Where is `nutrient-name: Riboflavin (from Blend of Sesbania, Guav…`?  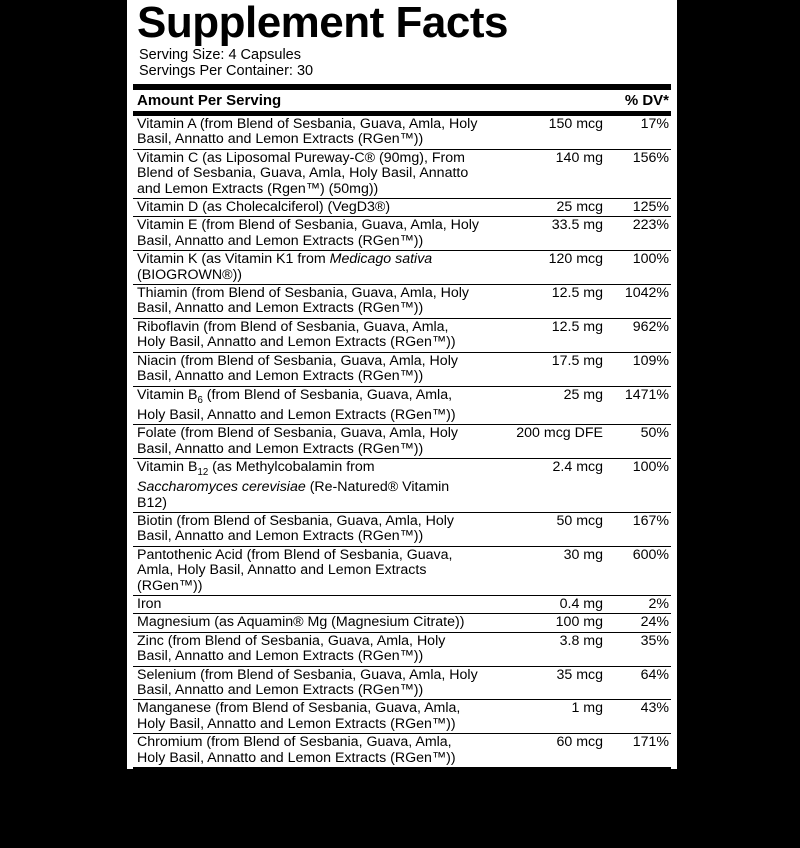 nutrient-name: Riboflavin (from Blend of Sesbania, Guav… is located at coordinates (296, 334).